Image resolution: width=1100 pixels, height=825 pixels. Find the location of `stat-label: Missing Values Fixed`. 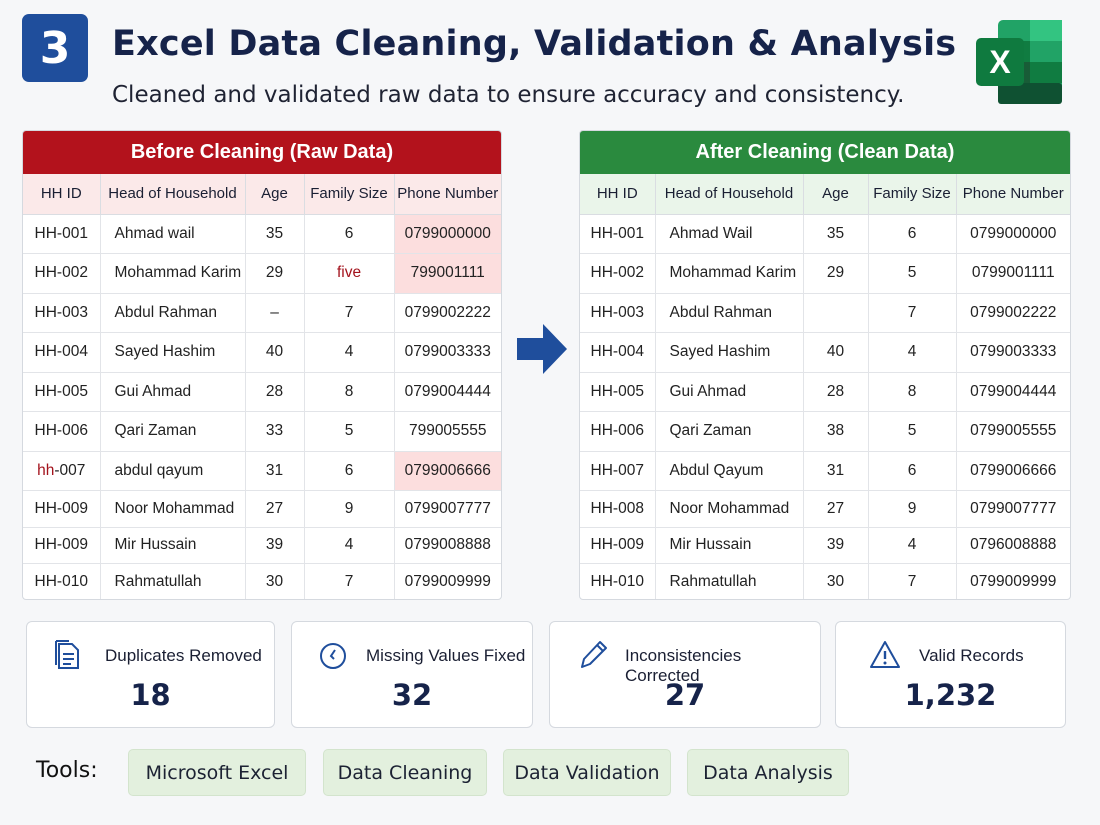

stat-label: Missing Values Fixed is located at coordinates (446, 655).